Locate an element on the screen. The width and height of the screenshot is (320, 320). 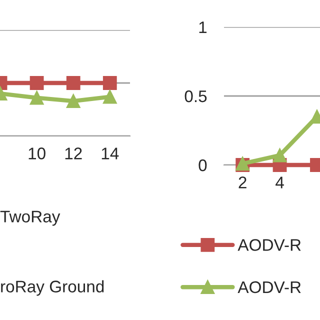
y-tick-label: 0.5 is located at coordinates (195, 96).